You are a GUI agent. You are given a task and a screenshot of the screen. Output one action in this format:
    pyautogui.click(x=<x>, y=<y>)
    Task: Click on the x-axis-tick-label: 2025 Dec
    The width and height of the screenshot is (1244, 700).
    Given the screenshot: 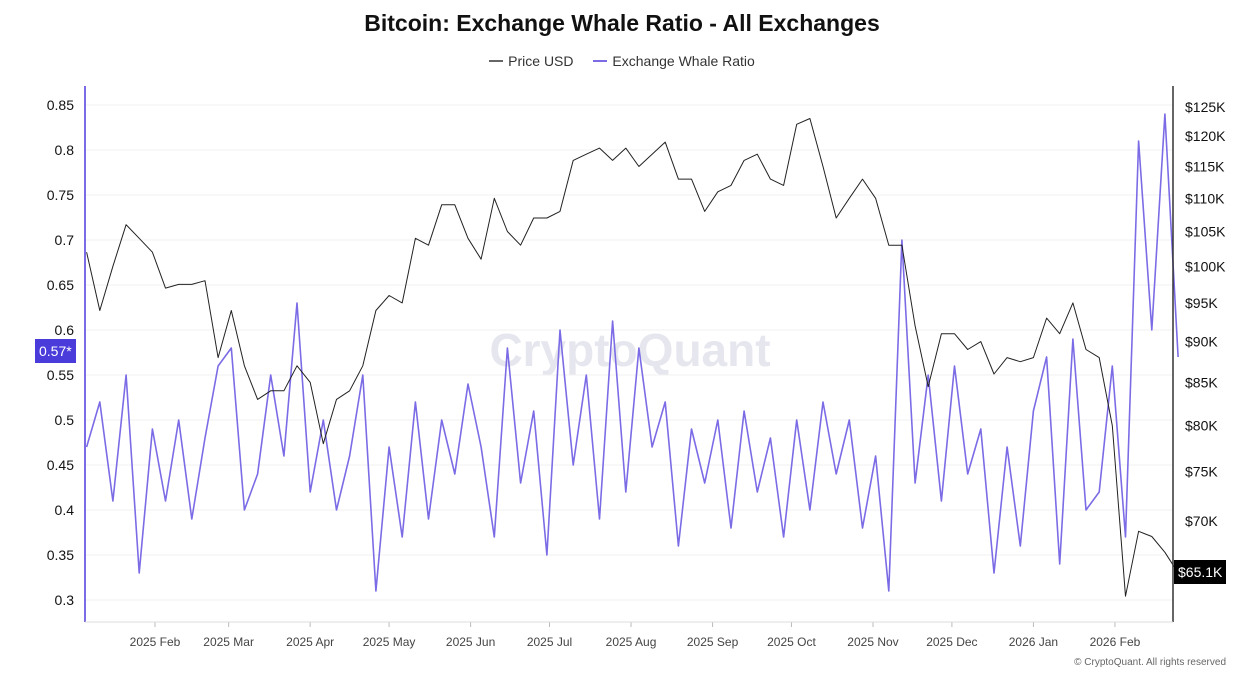 What is the action you would take?
    pyautogui.click(x=951, y=642)
    